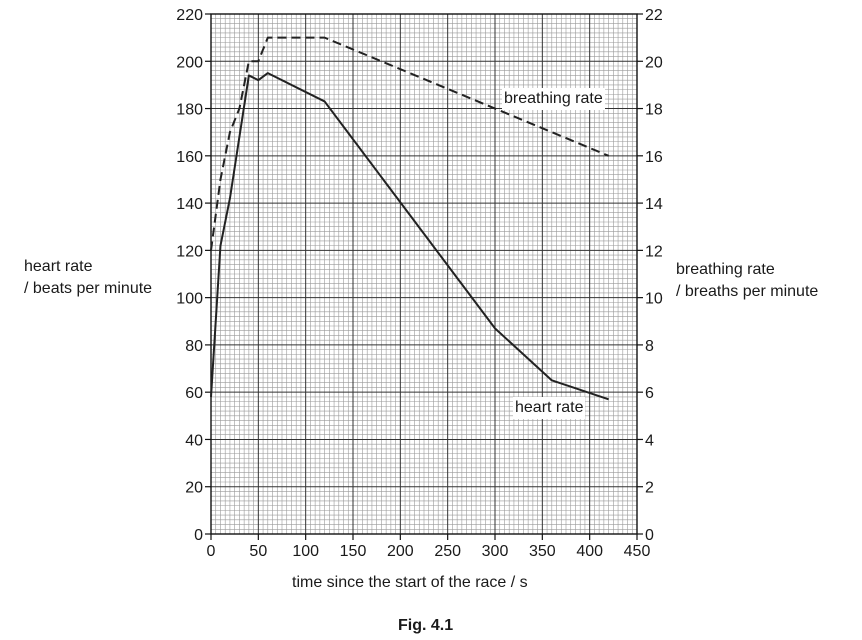 The height and width of the screenshot is (640, 862). Describe the element at coordinates (194, 393) in the screenshot. I see `y-left-tick-label: 60` at that location.